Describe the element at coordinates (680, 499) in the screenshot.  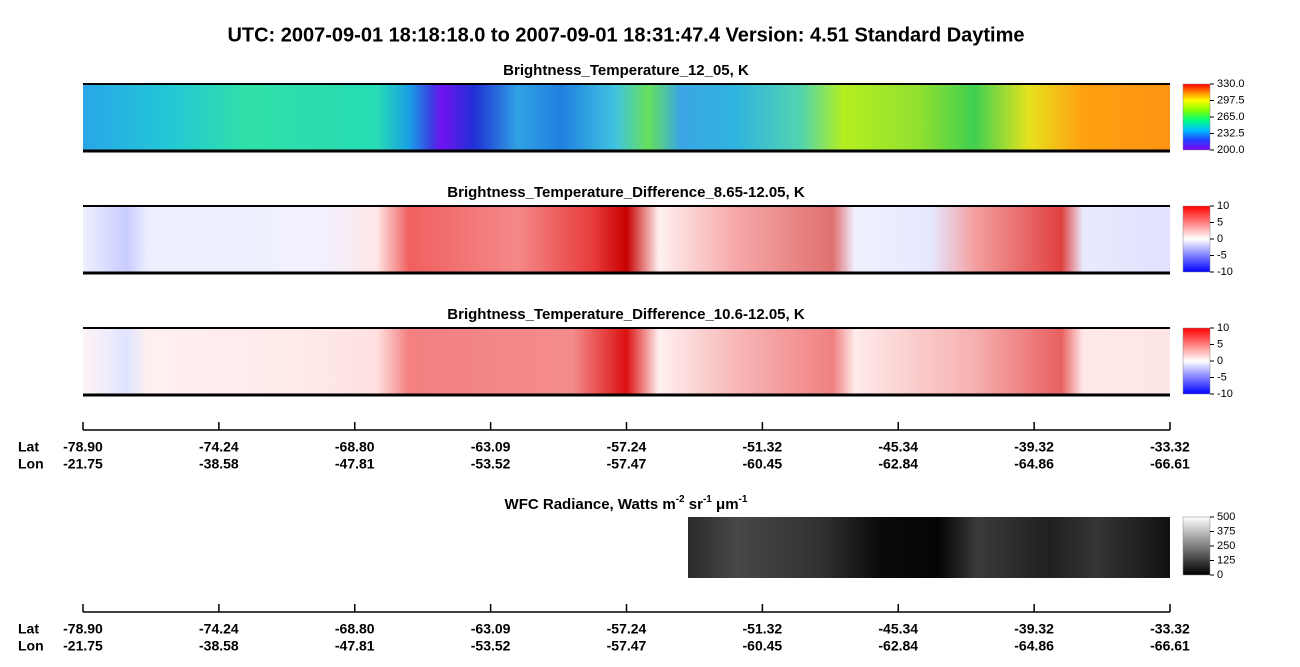
I see `wfc-title-part: -2` at that location.